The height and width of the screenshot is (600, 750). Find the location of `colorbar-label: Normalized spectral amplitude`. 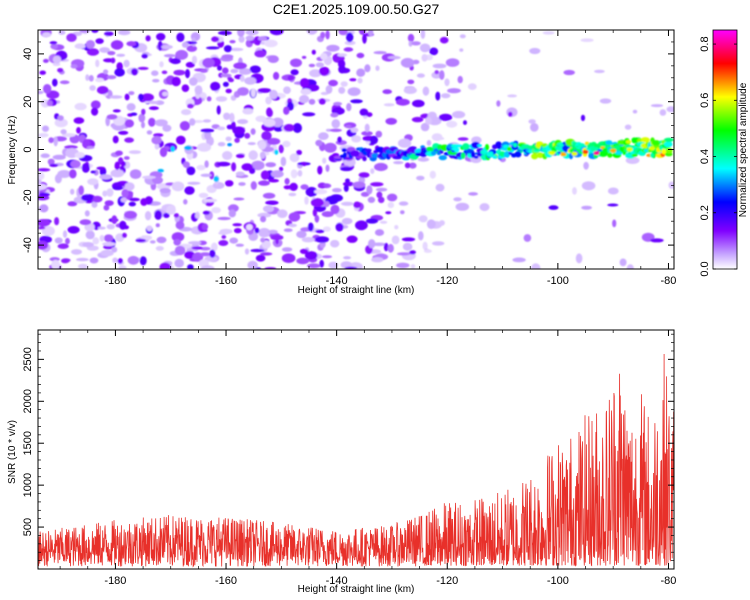

colorbar-label: Normalized spectral amplitude is located at coordinates (743, 149).